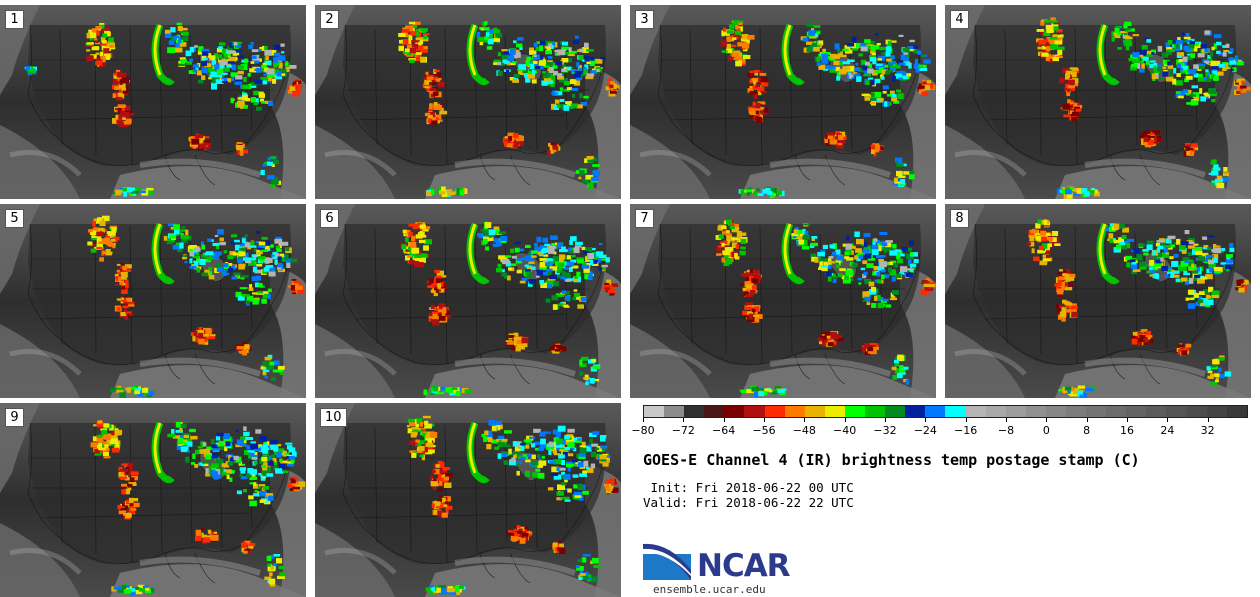 Image resolution: width=1260 pixels, height=597 pixels. What do you see at coordinates (644, 218) in the screenshot?
I see `panel-number-label: 7` at bounding box center [644, 218].